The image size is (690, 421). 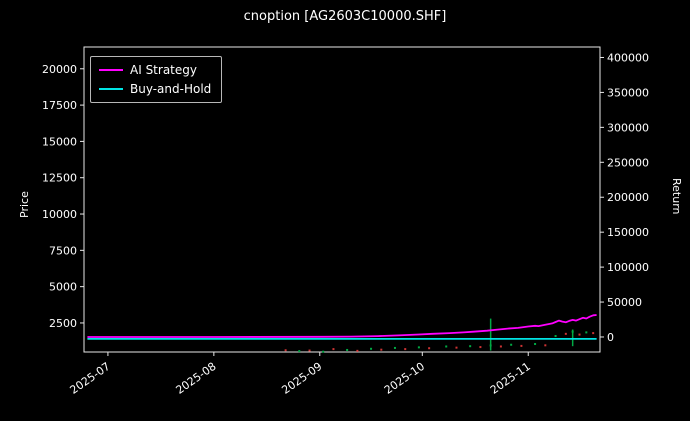 I want to click on left-axis-title: Price, so click(x=24, y=204).